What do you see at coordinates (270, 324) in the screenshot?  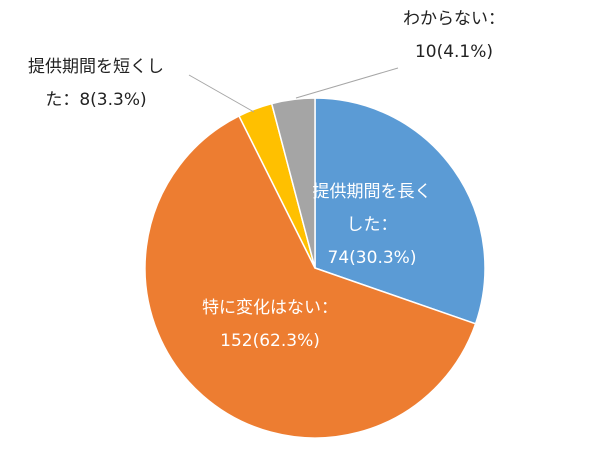 I see `data-label-1: 特に変化はない： 152(62.3%)` at bounding box center [270, 324].